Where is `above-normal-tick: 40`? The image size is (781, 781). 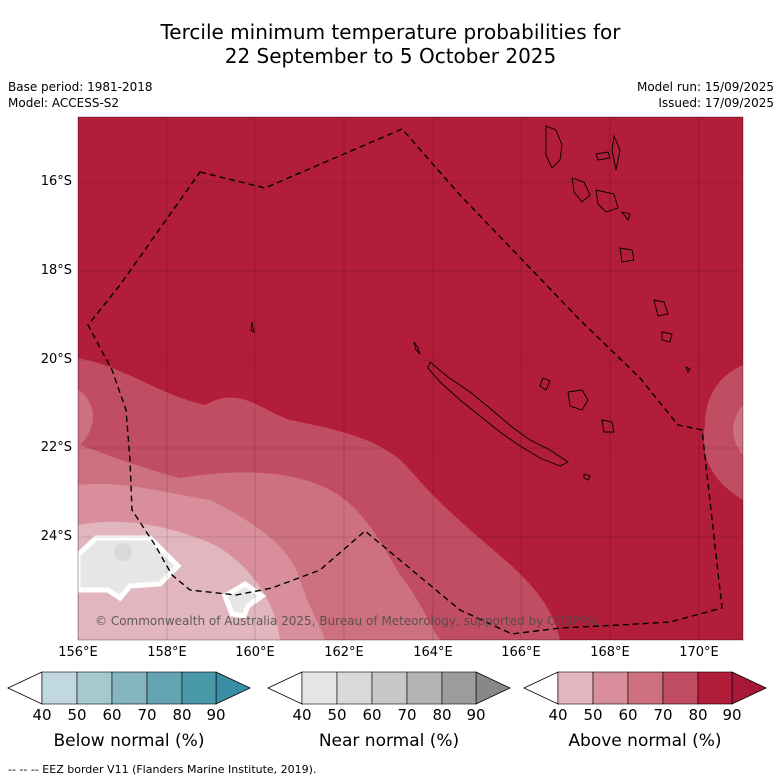 above-normal-tick: 40 is located at coordinates (558, 715).